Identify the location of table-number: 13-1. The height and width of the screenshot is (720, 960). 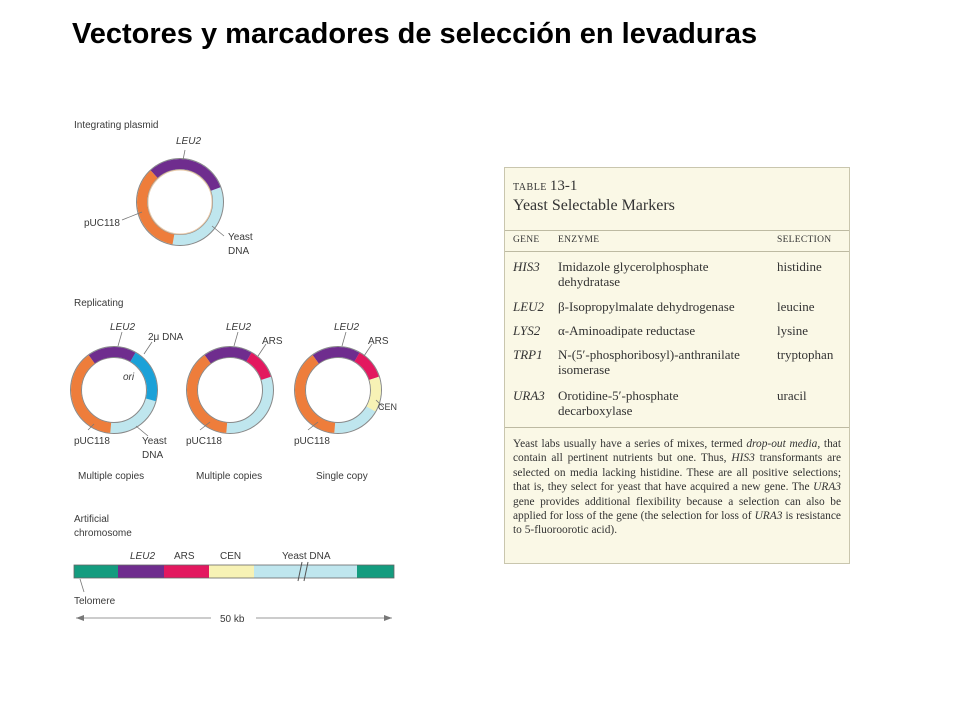
(563, 186).